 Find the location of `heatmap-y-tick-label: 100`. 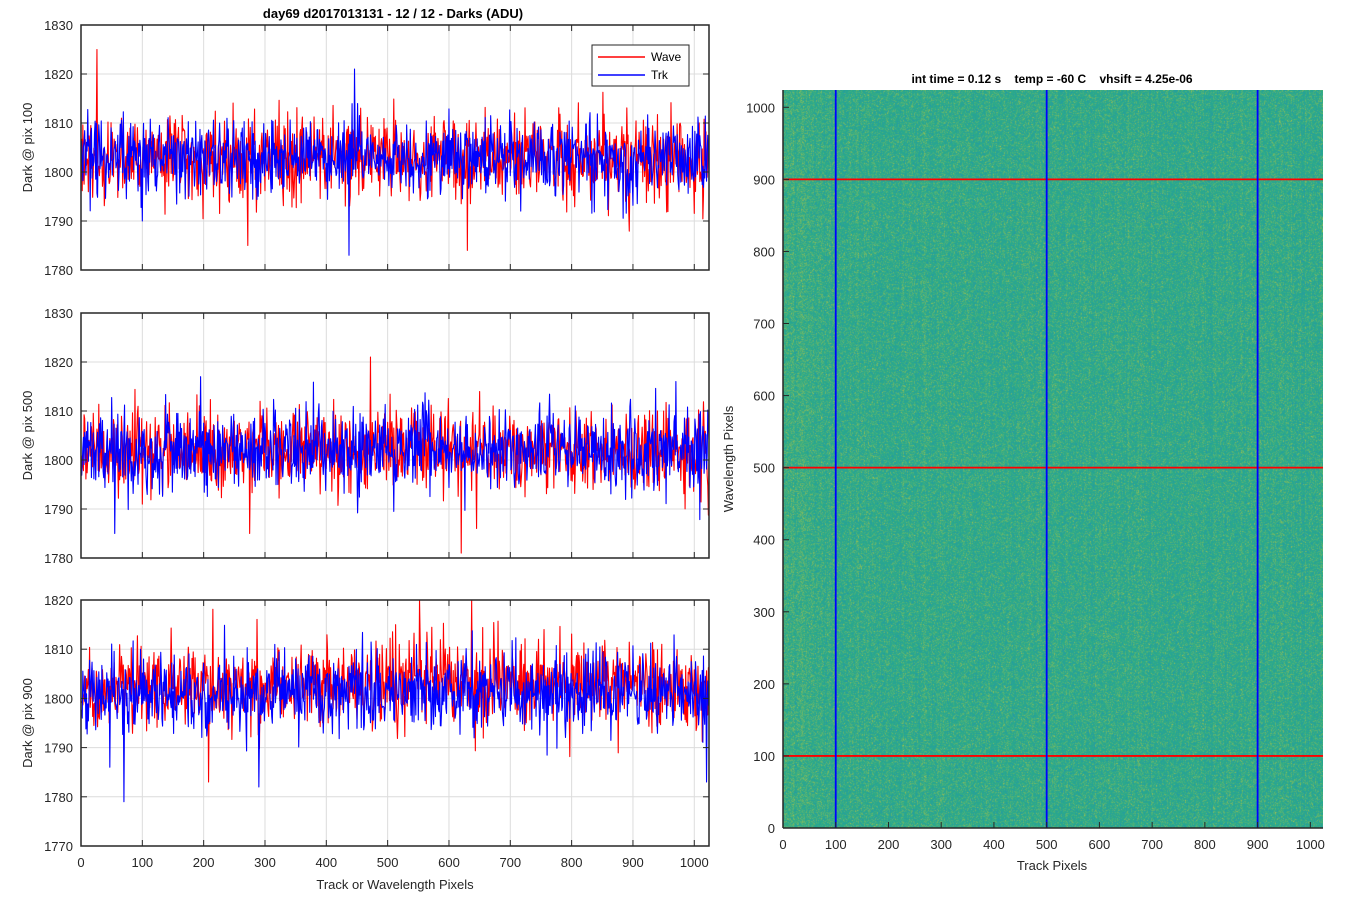

heatmap-y-tick-label: 100 is located at coordinates (764, 756).